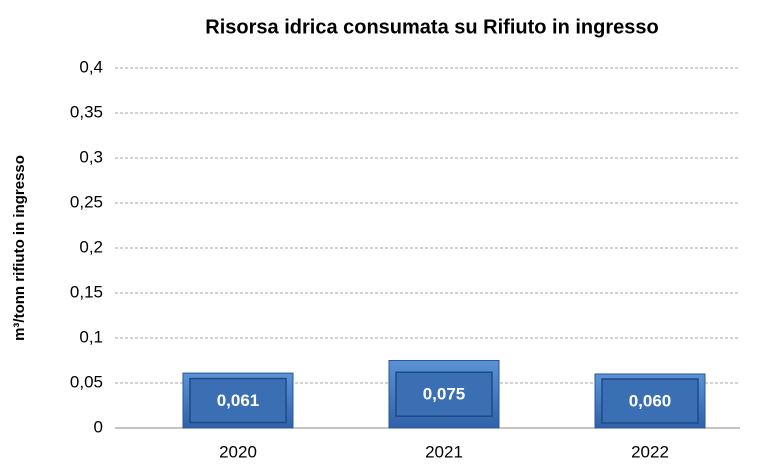  What do you see at coordinates (444, 451) in the screenshot?
I see `x-tick-label: 2021` at bounding box center [444, 451].